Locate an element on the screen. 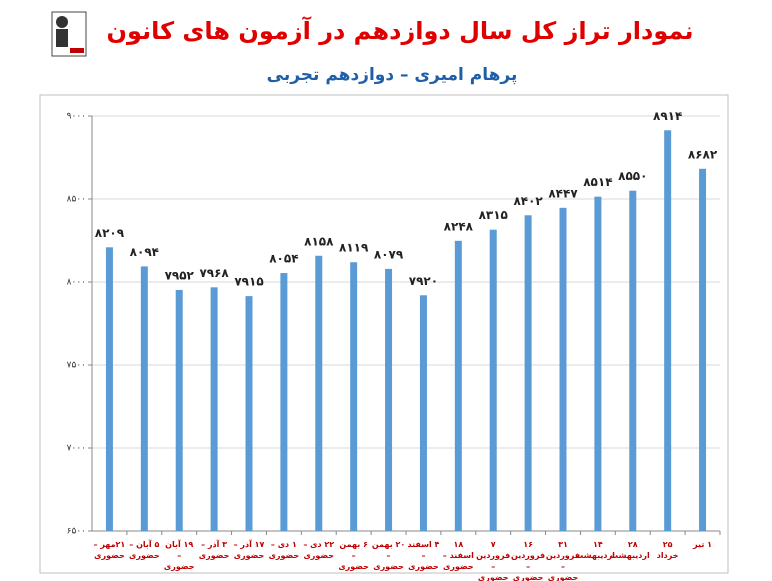 The height and width of the screenshot is (581, 772). x-tick-label: ۲۵ خرداد is located at coordinates (667, 550).